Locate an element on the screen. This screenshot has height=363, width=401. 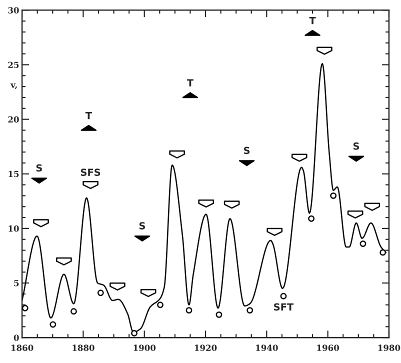
x-tick-label: 1920 is located at coordinates (205, 347).